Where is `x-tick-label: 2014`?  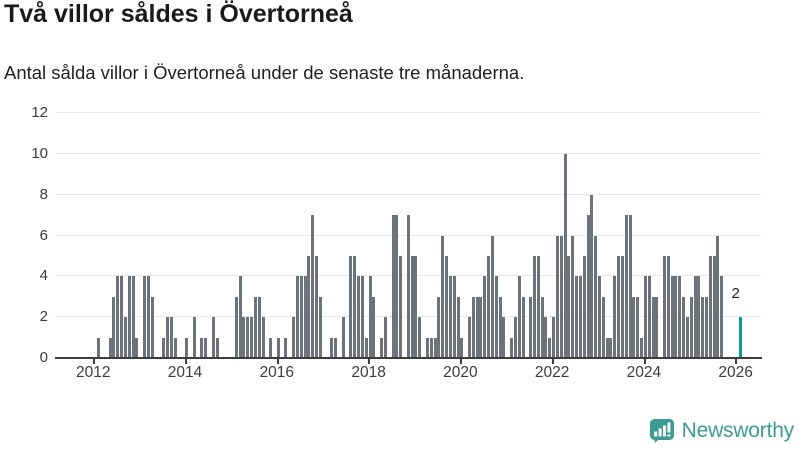 x-tick-label: 2014 is located at coordinates (185, 372).